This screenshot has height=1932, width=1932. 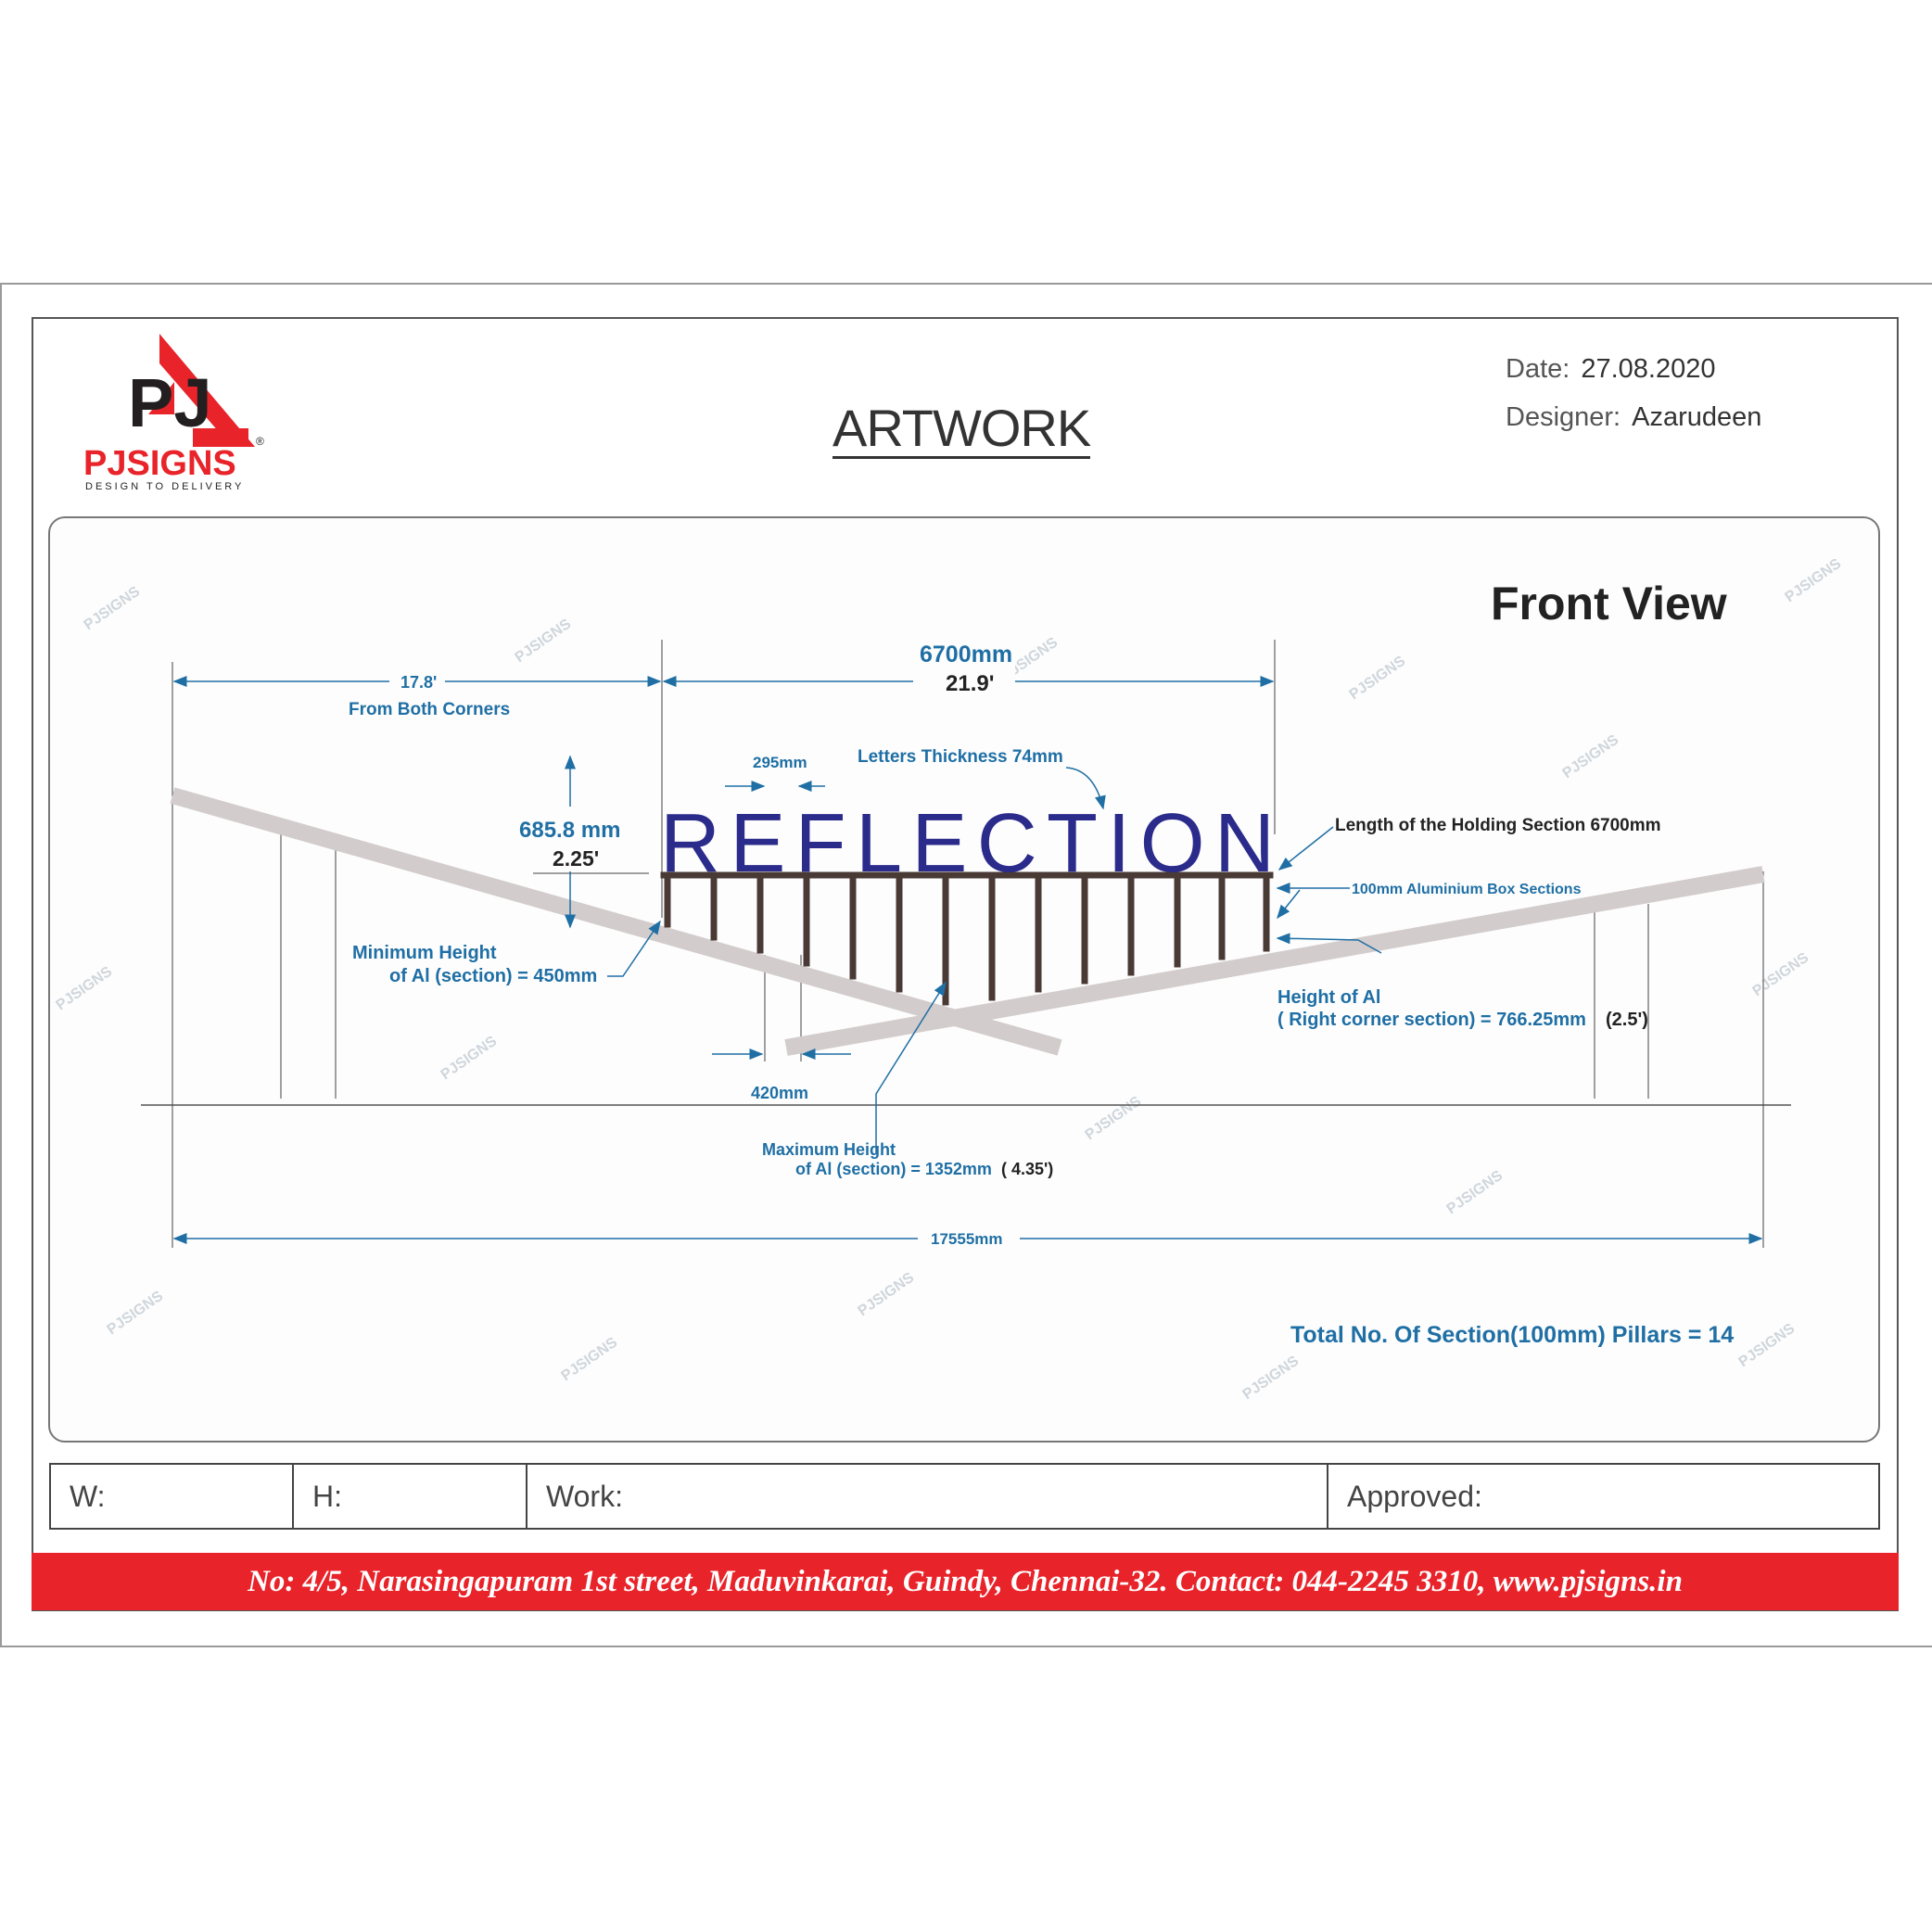 I want to click on logo-name: PJSIGNS, so click(x=159, y=463).